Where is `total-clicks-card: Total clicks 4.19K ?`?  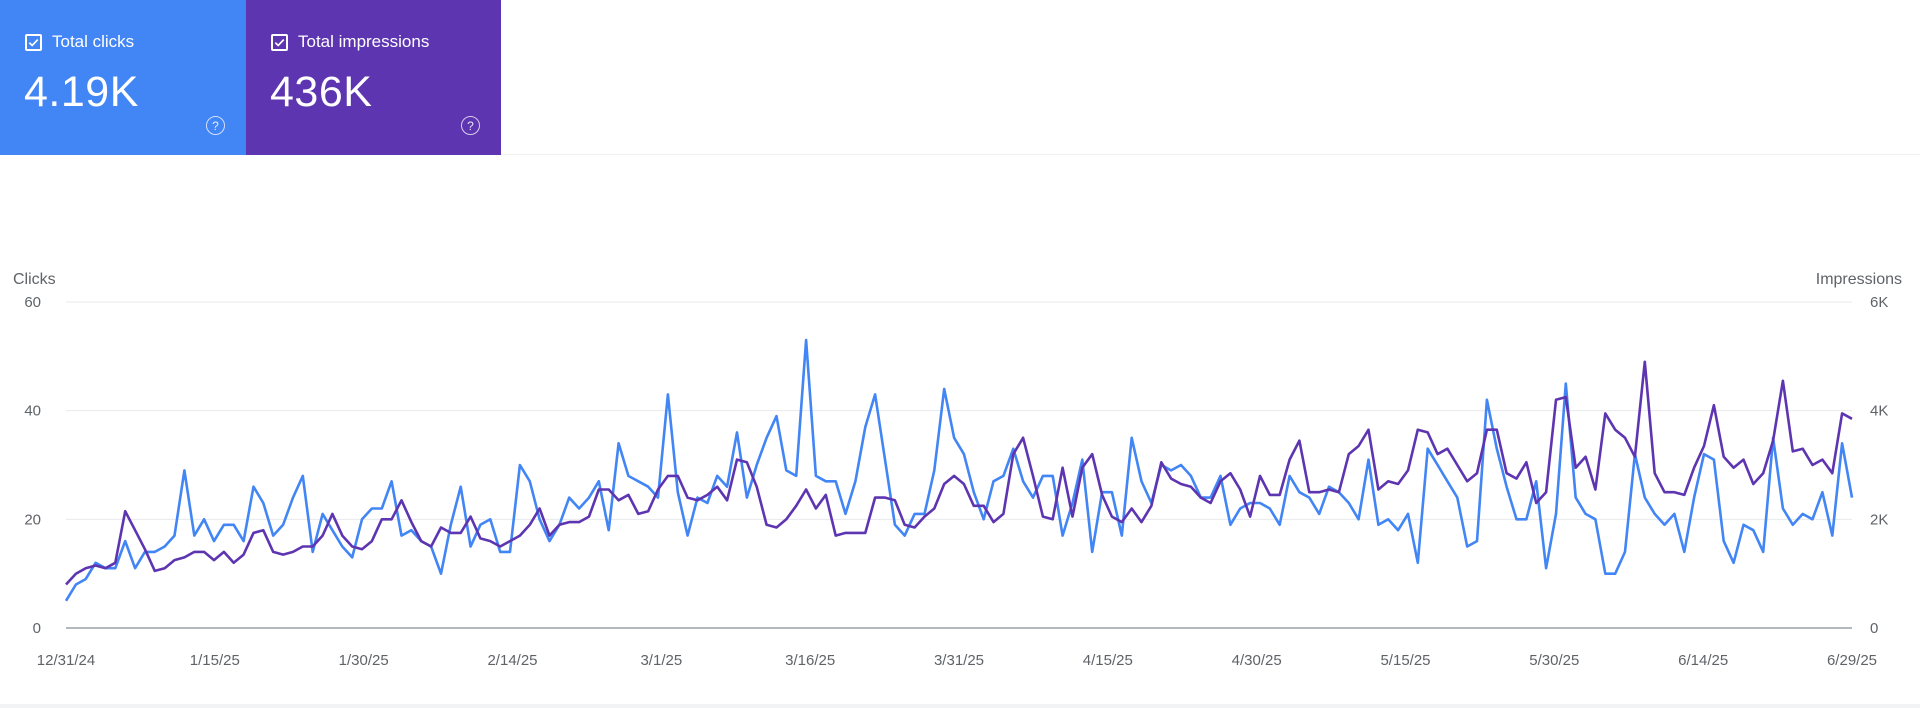 total-clicks-card: Total clicks 4.19K ? is located at coordinates (123, 77).